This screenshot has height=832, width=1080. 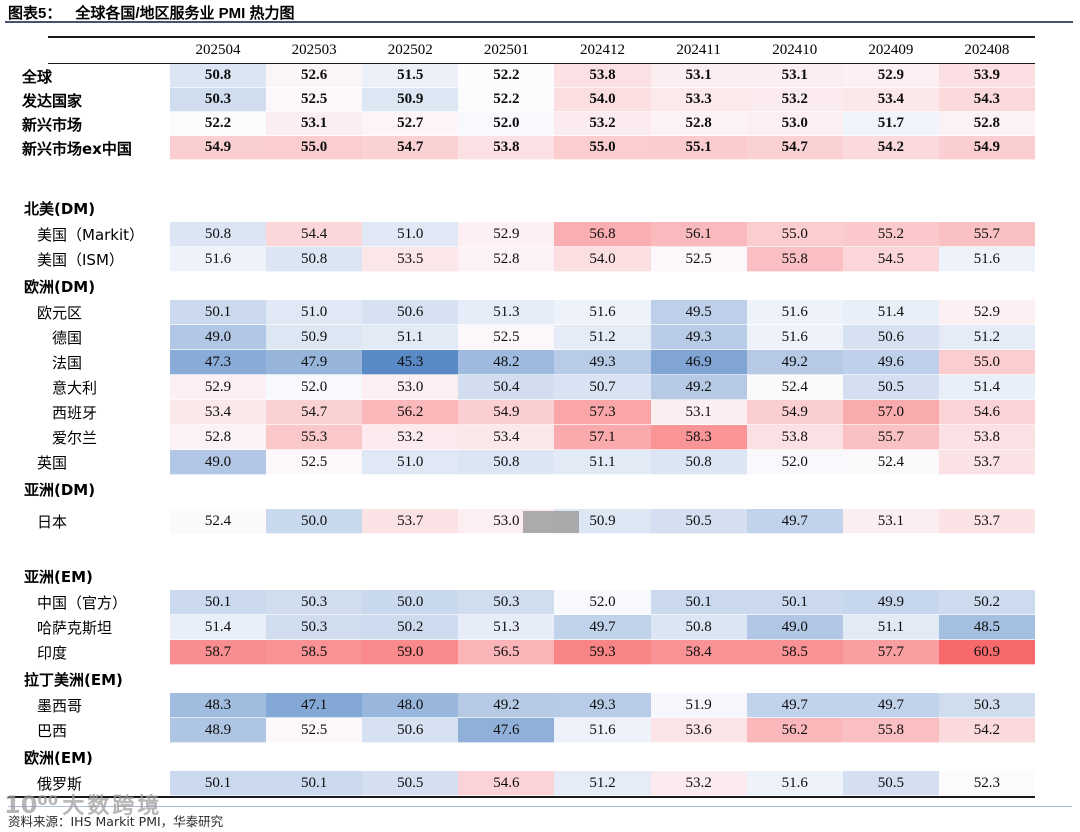 I want to click on heatmap-cell: 51.4, so click(x=218, y=627).